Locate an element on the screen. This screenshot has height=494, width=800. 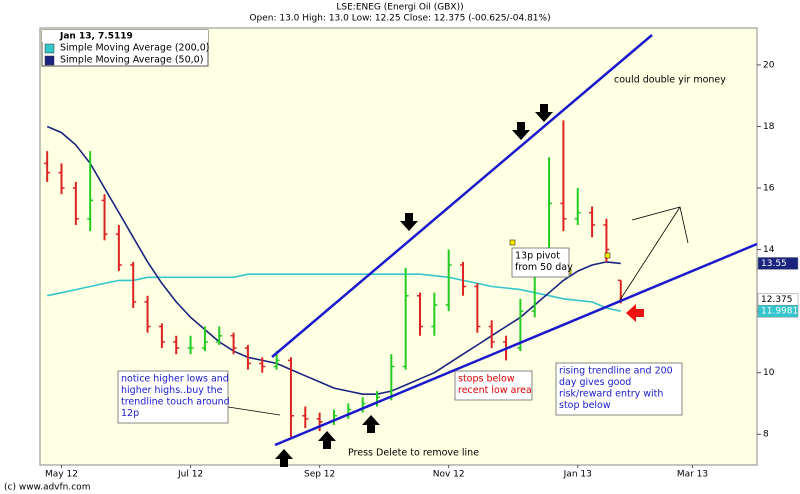
annotation-text: day gives good is located at coordinates (595, 382).